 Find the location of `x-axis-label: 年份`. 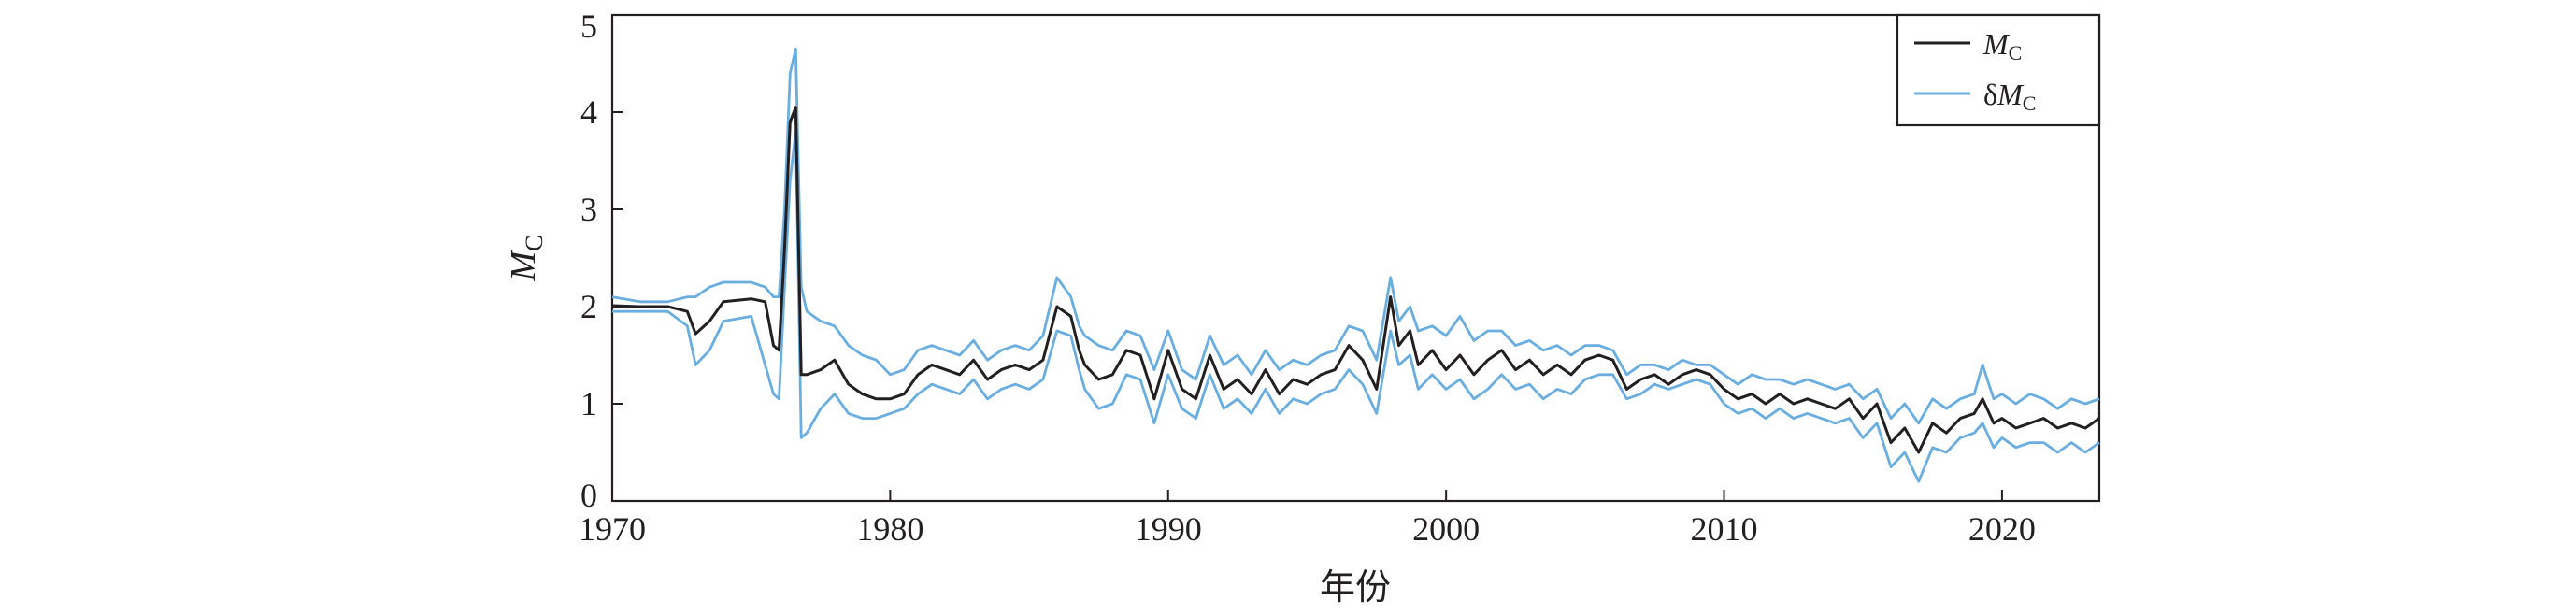

x-axis-label: 年份 is located at coordinates (1355, 588).